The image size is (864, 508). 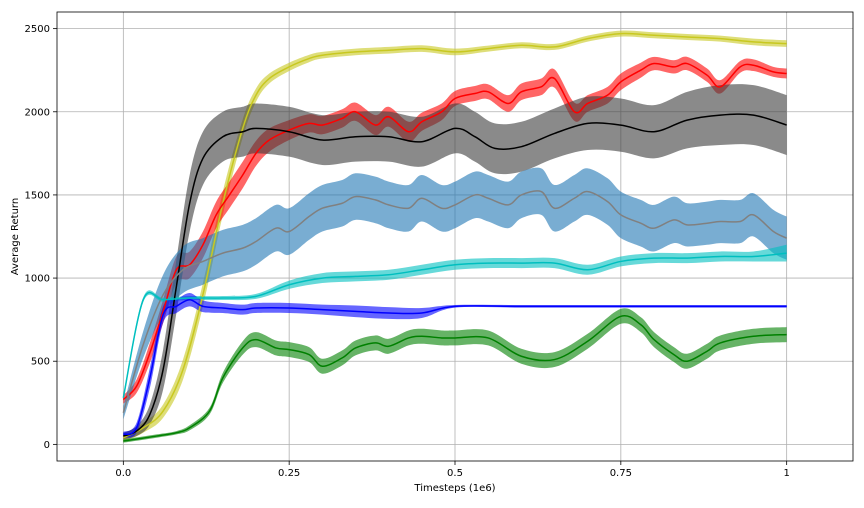 What do you see at coordinates (37, 279) in the screenshot?
I see `y-tick-label: 1000` at bounding box center [37, 279].